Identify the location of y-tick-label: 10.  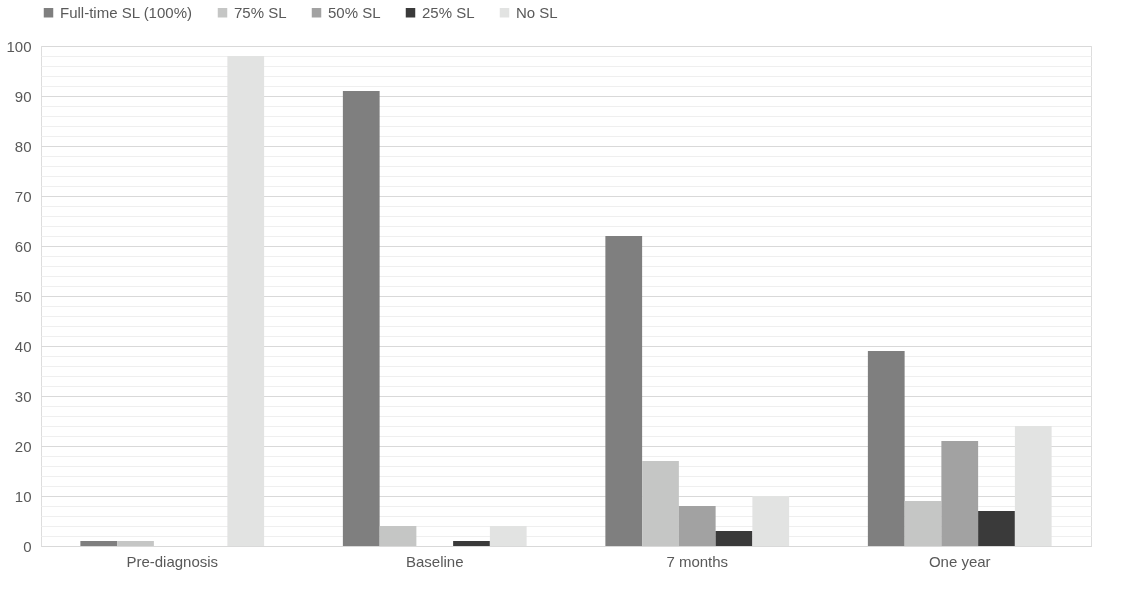
(23, 496).